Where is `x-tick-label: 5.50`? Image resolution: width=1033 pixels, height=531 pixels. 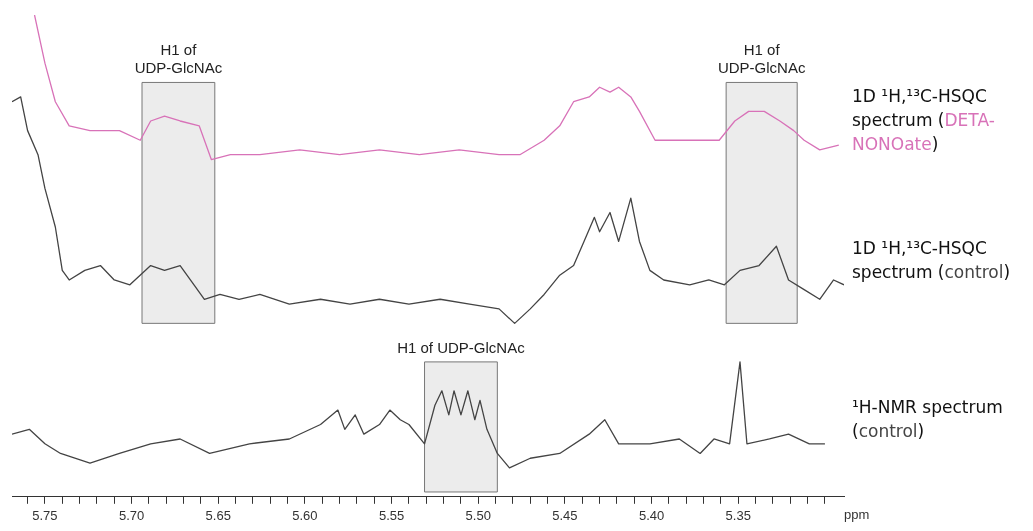 x-tick-label: 5.50 is located at coordinates (478, 516).